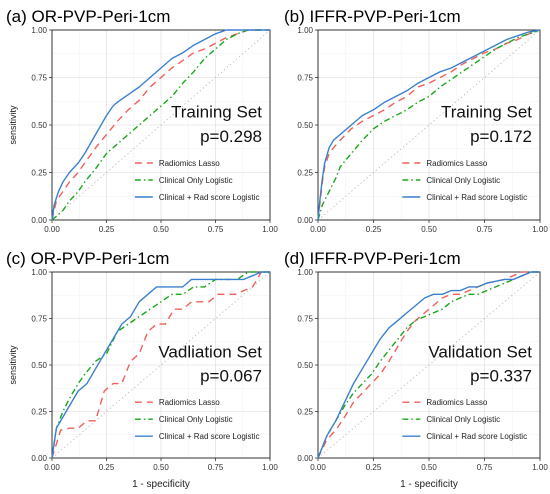  Describe the element at coordinates (501, 376) in the screenshot. I see `p-value-label: p=0.337` at that location.